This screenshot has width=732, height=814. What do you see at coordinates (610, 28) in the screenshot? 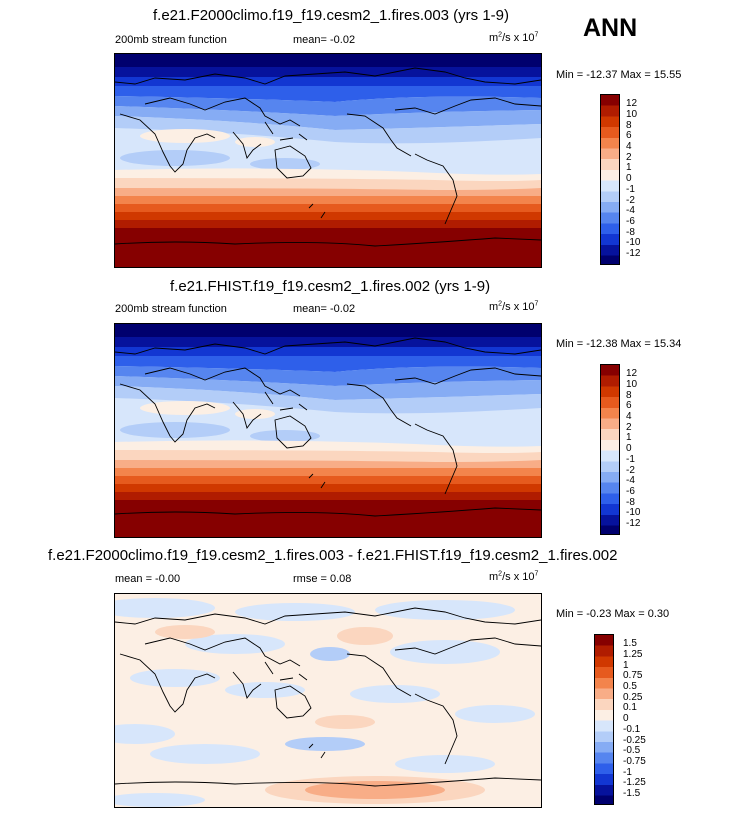
I see `season-label: ANN` at bounding box center [610, 28].